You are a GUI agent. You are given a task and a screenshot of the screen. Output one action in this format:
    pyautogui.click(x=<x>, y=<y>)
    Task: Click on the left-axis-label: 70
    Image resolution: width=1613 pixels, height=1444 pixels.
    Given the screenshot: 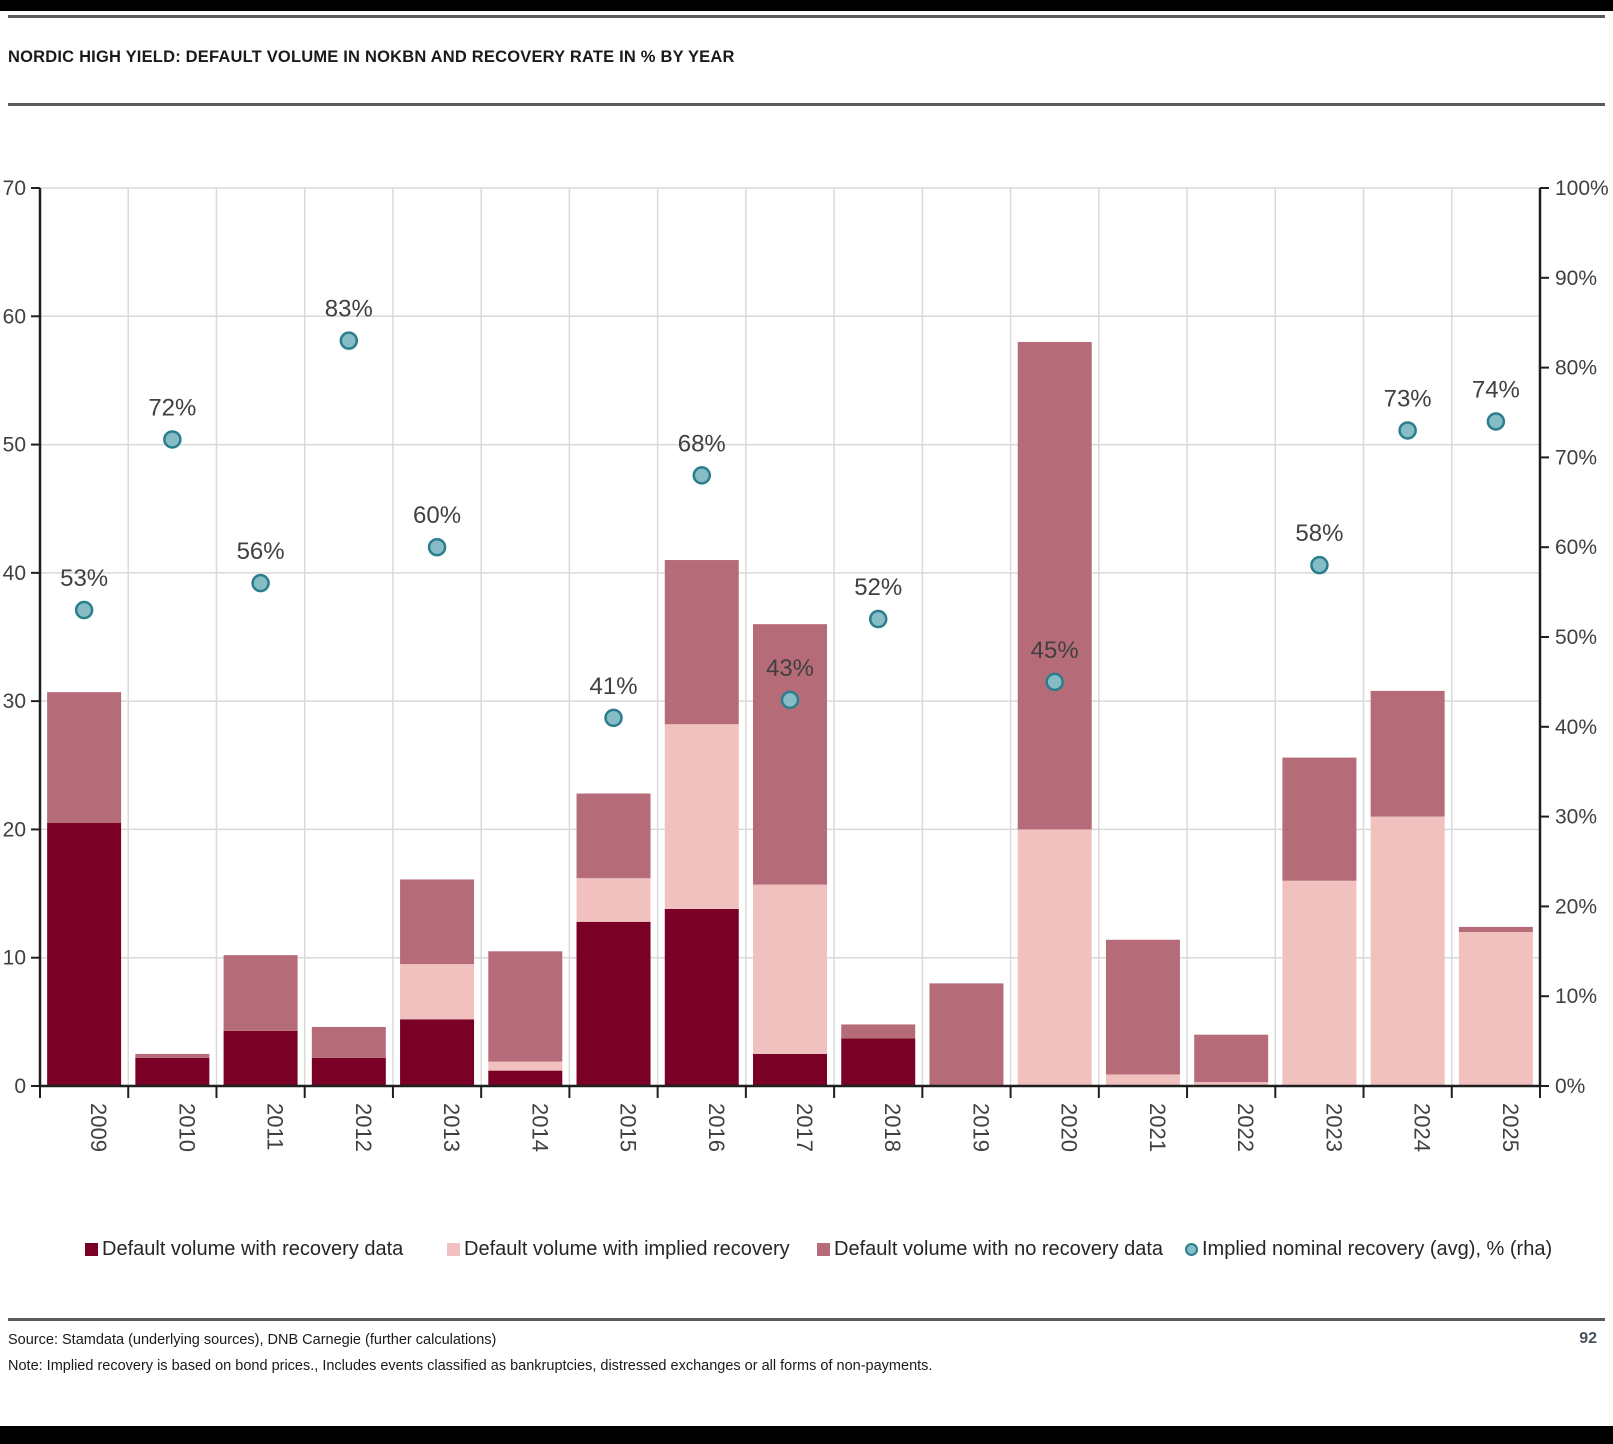 What is the action you would take?
    pyautogui.click(x=14, y=188)
    